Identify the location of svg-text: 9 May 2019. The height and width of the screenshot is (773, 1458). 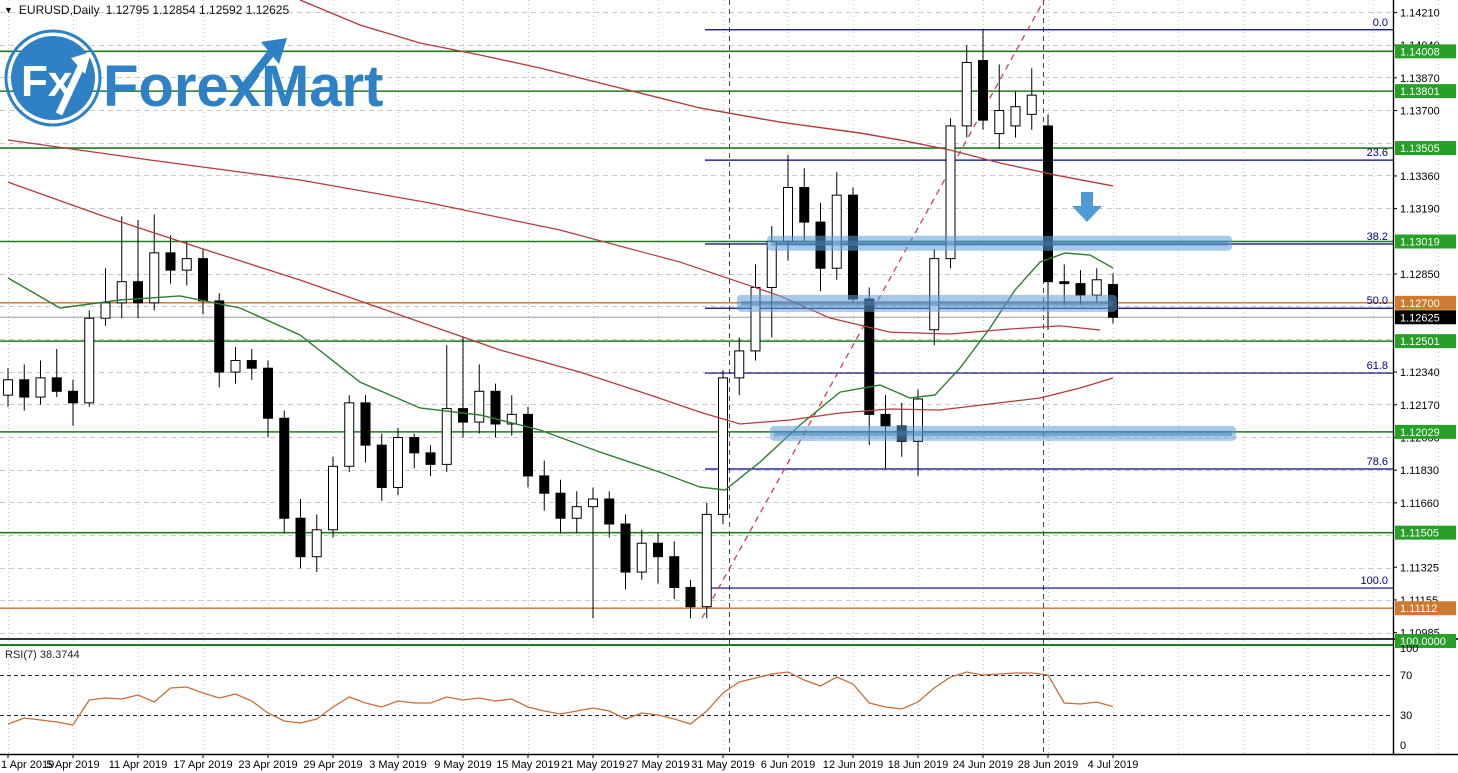
(462, 765).